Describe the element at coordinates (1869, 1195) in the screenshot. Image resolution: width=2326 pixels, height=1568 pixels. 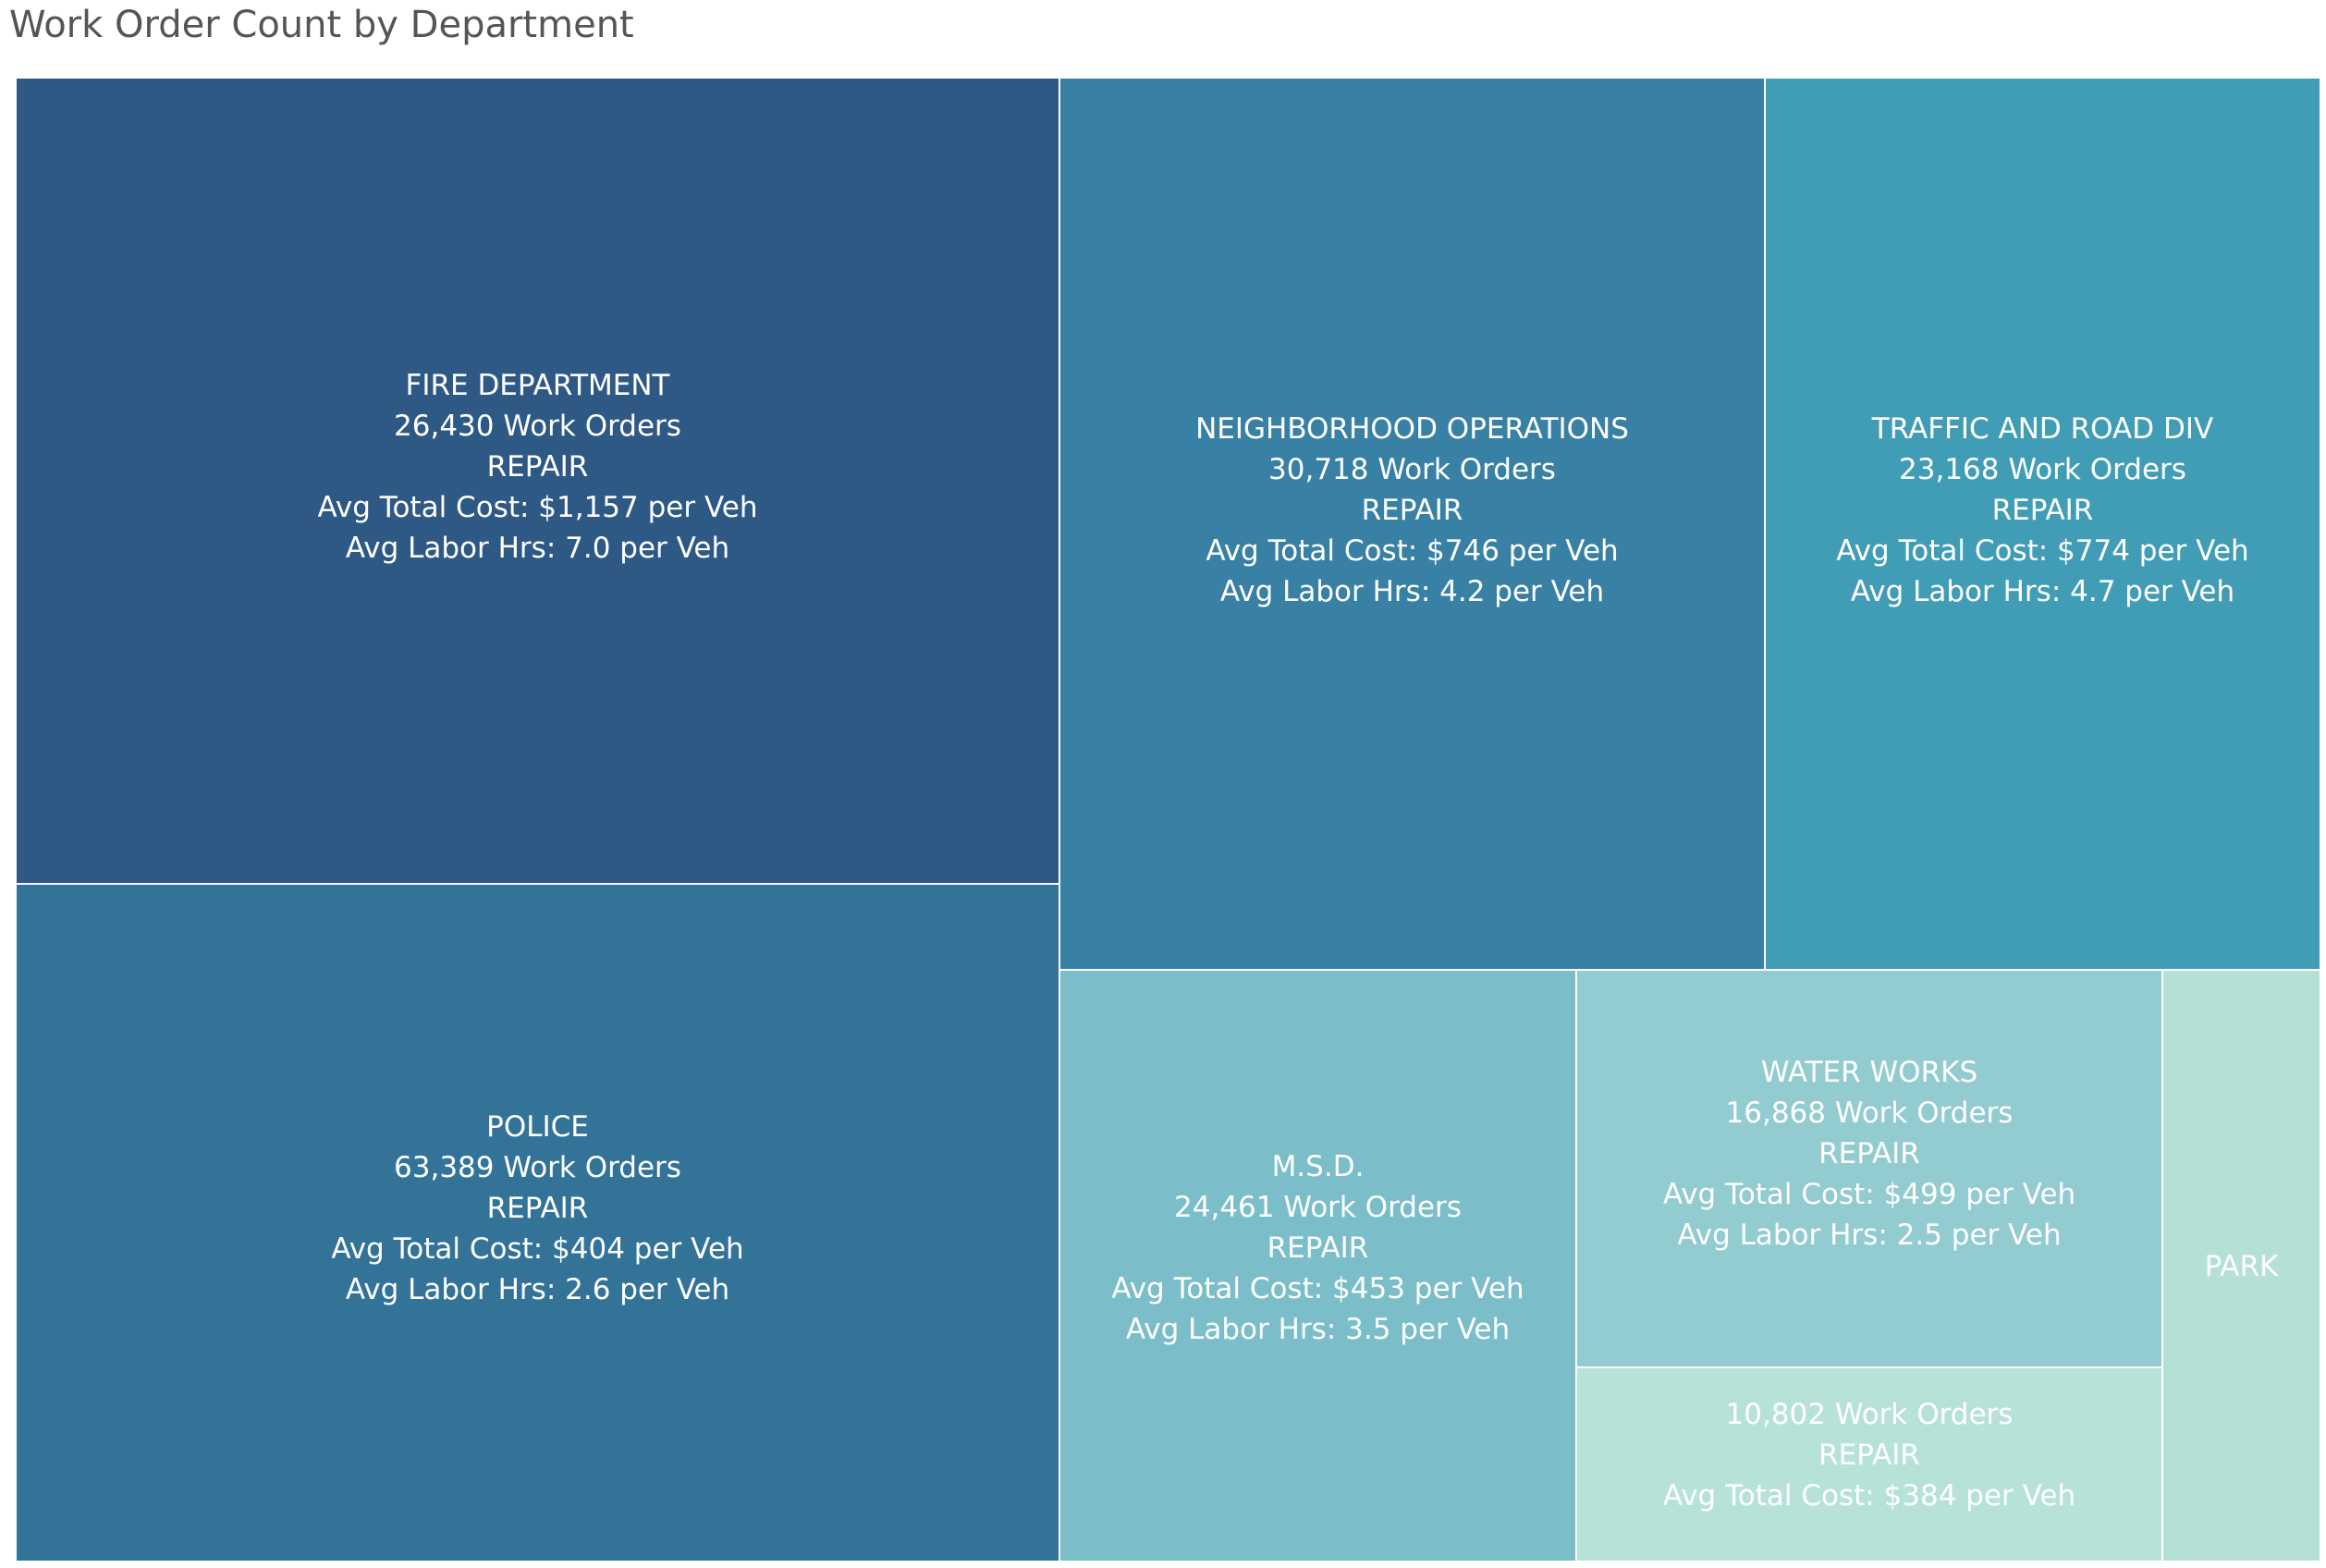
I see `tile-avg-total-cost-label: Avg Total Cost: $499 per Veh` at that location.